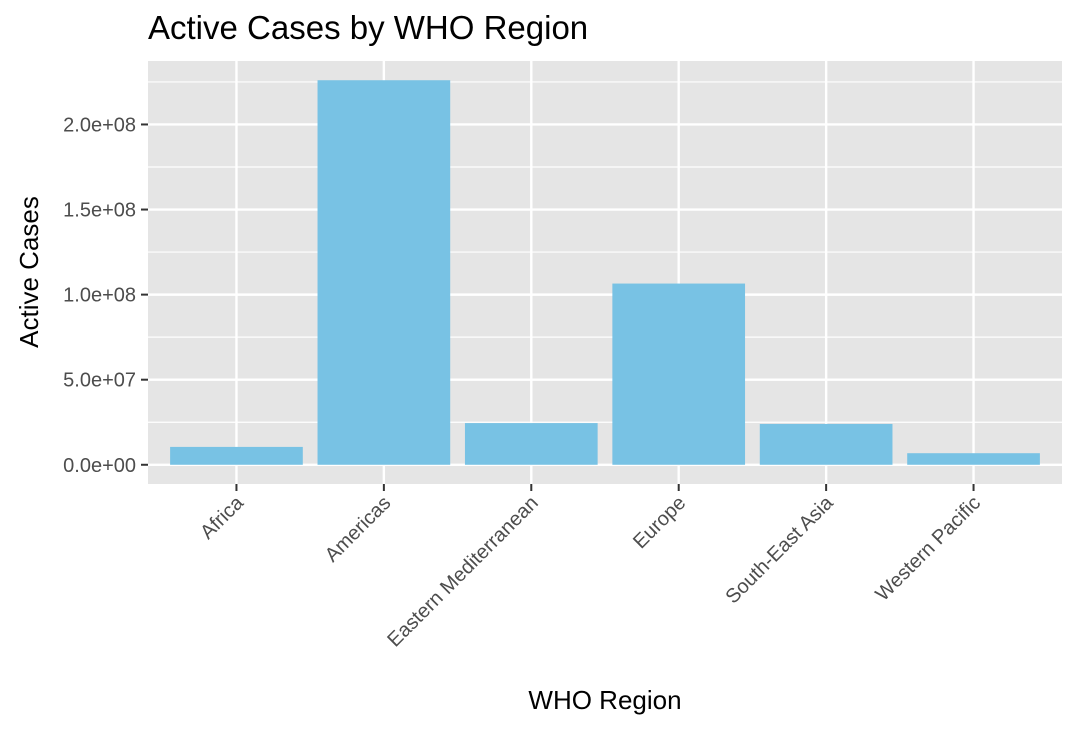 This screenshot has width=1076, height=730. I want to click on bar-europe, so click(679, 374).